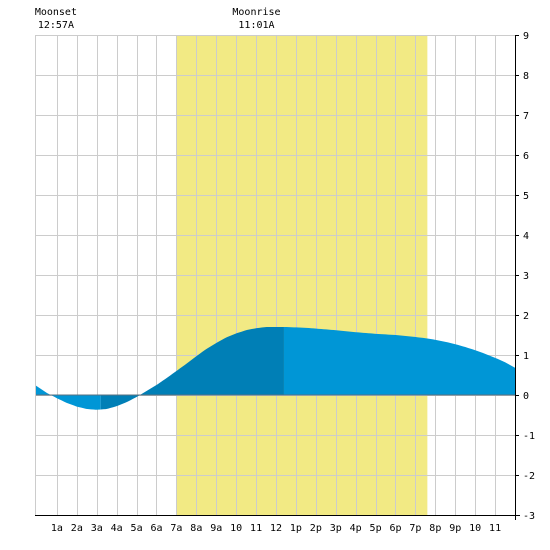  I want to click on x-tick-label: 7p, so click(415, 528).